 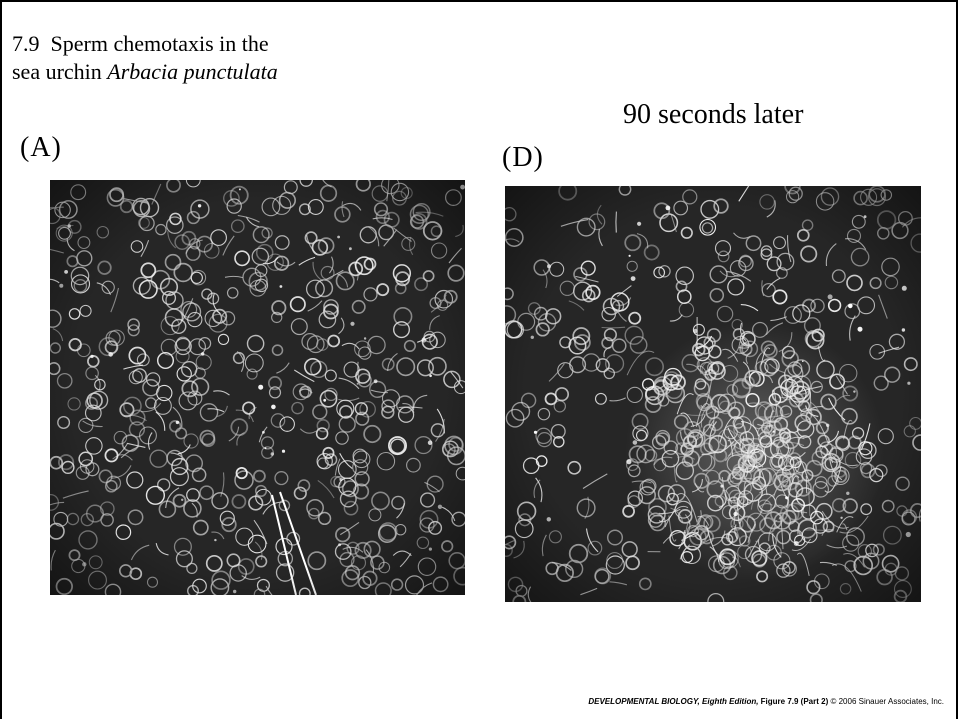 What do you see at coordinates (887, 701) in the screenshot?
I see `footer-copyright: © 2006 Sinauer Associates, Inc.` at bounding box center [887, 701].